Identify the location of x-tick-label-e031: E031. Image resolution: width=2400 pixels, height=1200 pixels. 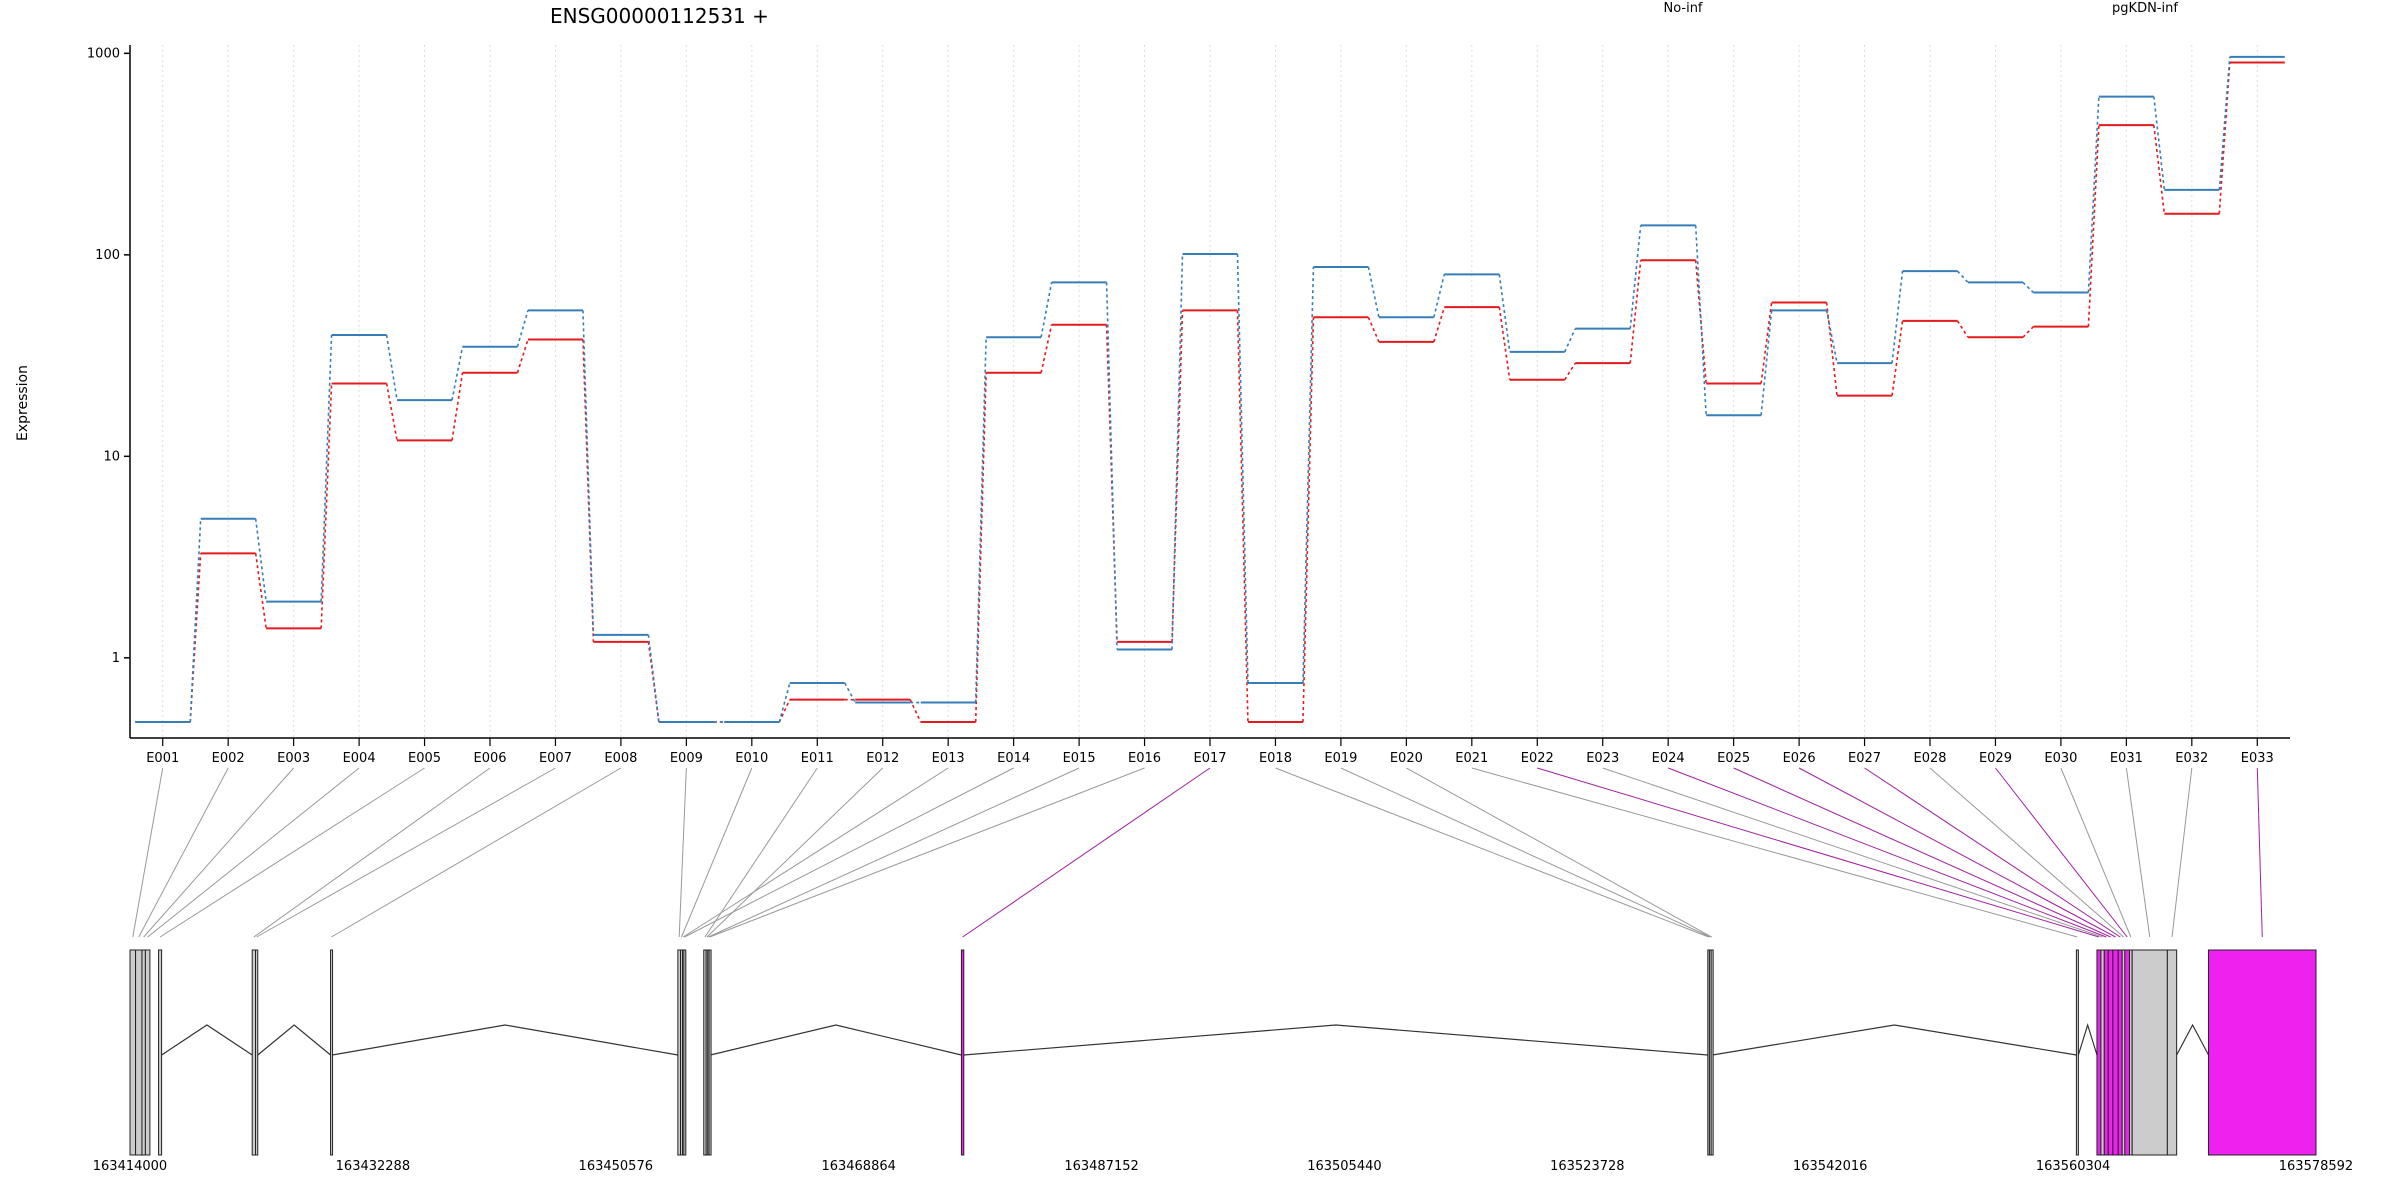
(2126, 758).